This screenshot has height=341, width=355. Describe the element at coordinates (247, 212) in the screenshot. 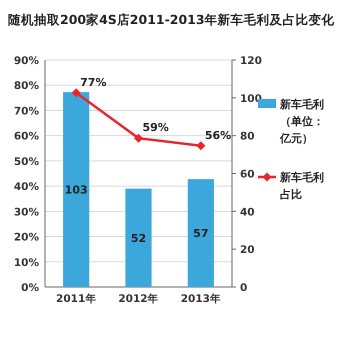

I see `y2-tick-label: 40` at that location.